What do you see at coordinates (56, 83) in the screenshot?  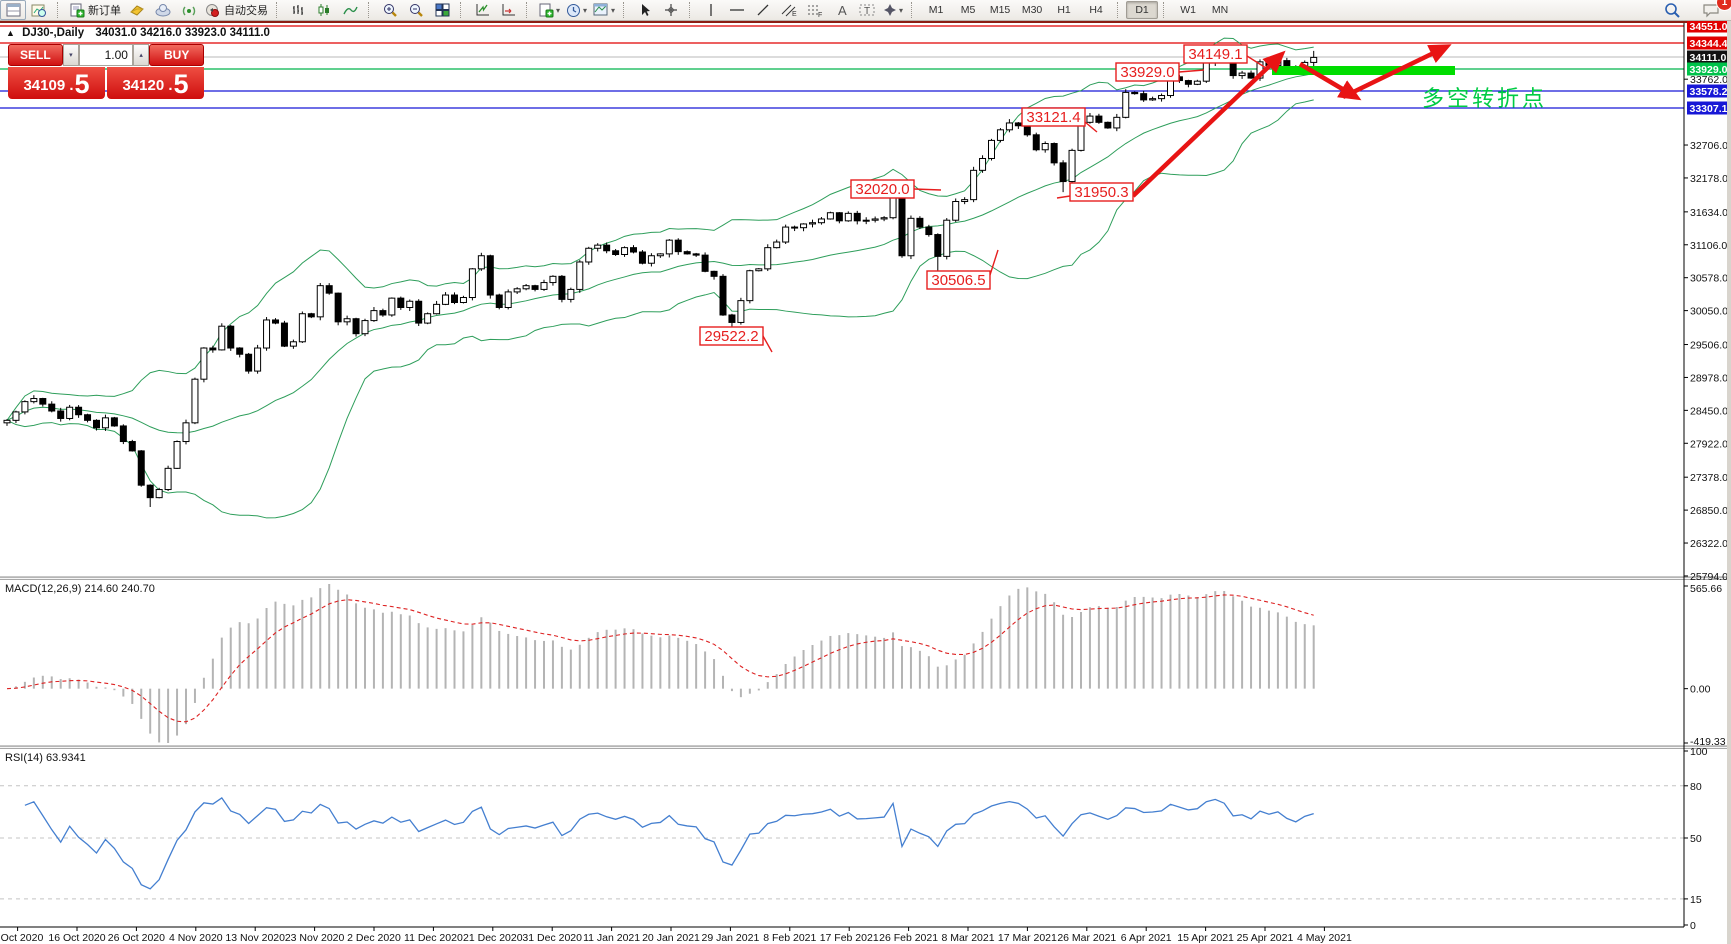 I see `sell-price-panel: 34109 . 5` at bounding box center [56, 83].